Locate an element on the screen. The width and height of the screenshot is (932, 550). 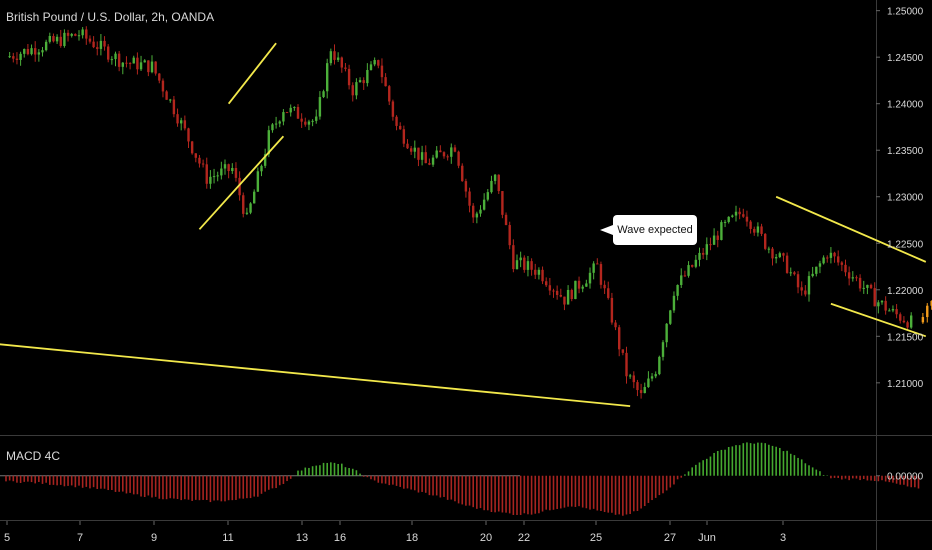
price-tick-label: 1.24500 is located at coordinates (905, 58).